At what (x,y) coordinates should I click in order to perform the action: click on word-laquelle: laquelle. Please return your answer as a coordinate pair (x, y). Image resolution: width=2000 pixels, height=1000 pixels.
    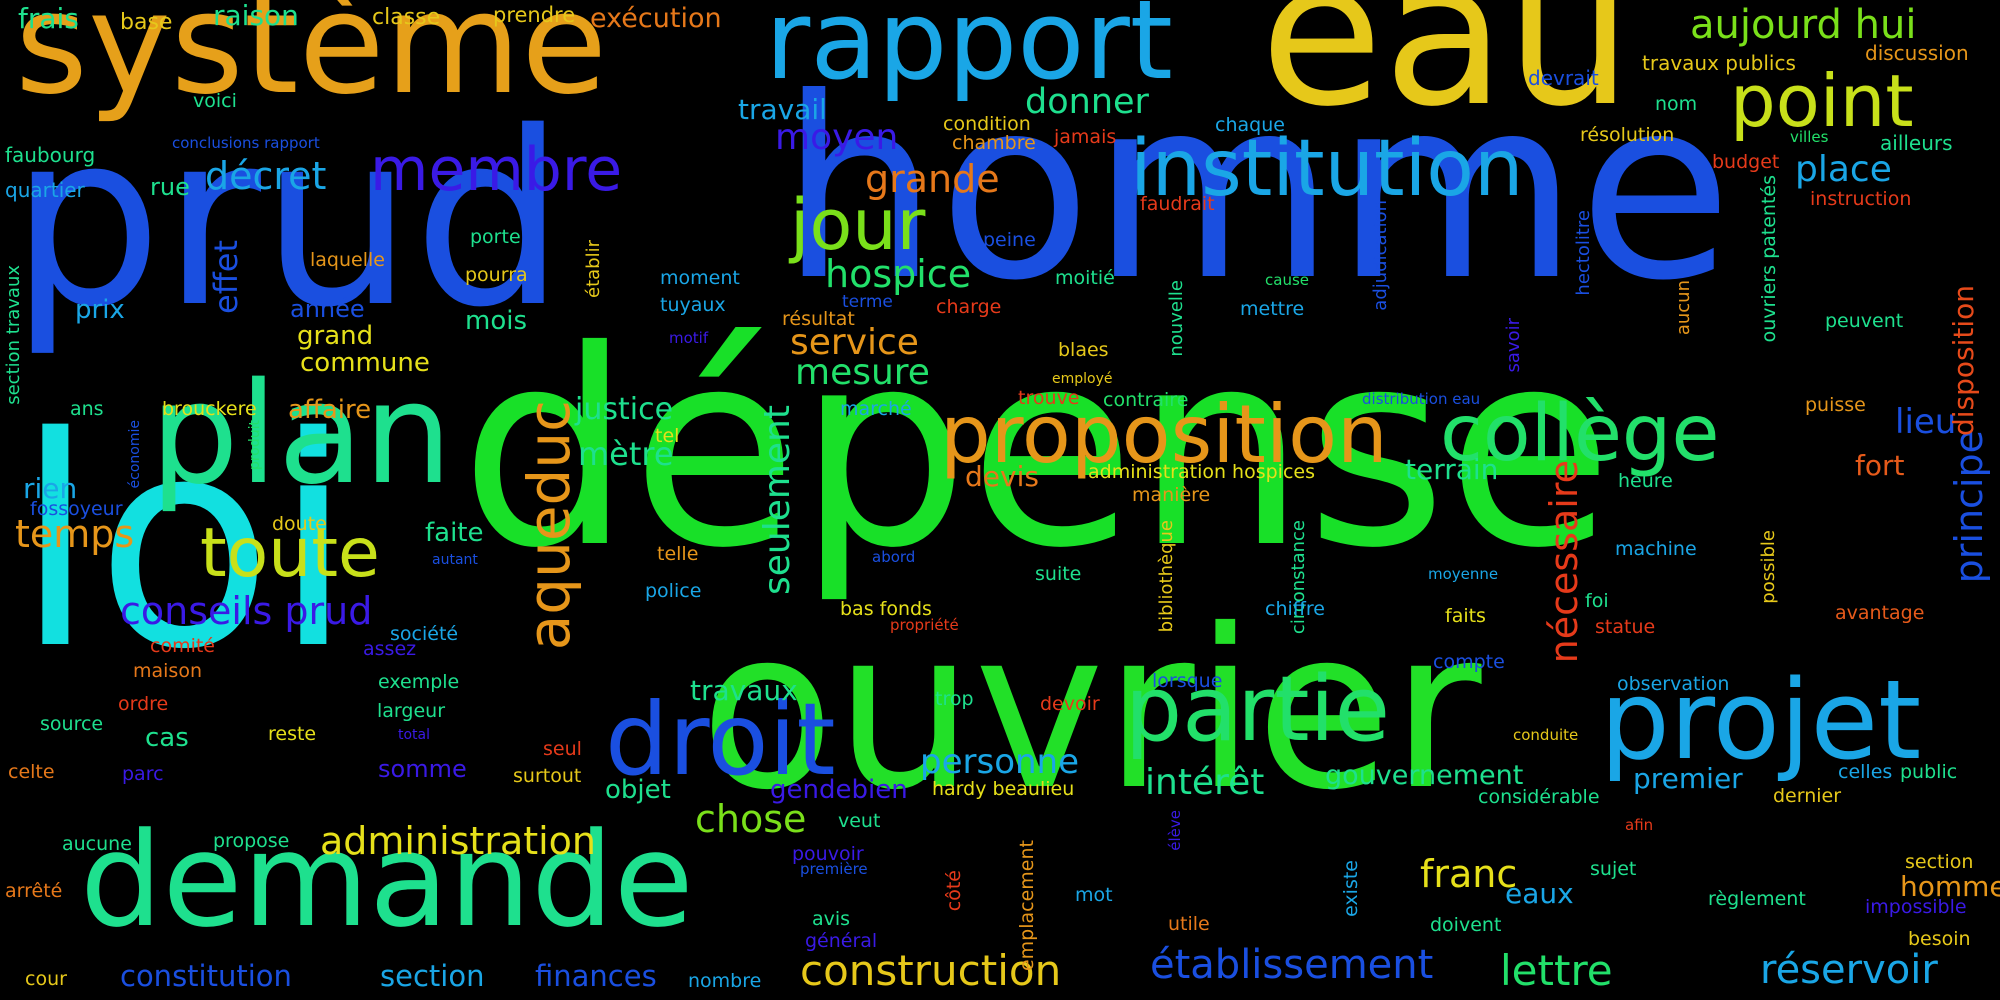
    Looking at the image, I should click on (347, 260).